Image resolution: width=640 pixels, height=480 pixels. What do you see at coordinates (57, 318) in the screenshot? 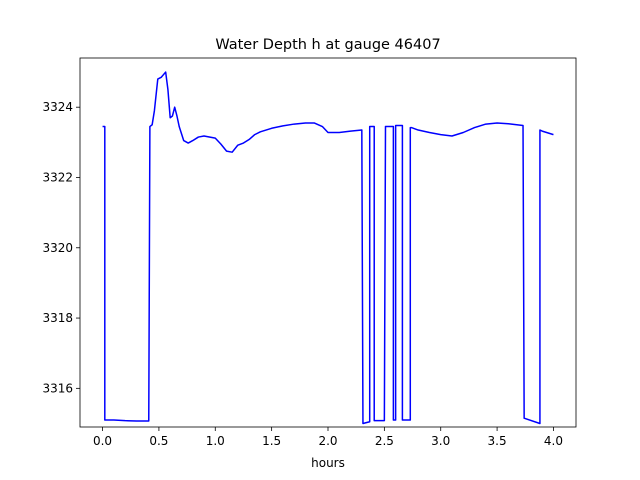
I see `y-tick-label: 3318` at bounding box center [57, 318].